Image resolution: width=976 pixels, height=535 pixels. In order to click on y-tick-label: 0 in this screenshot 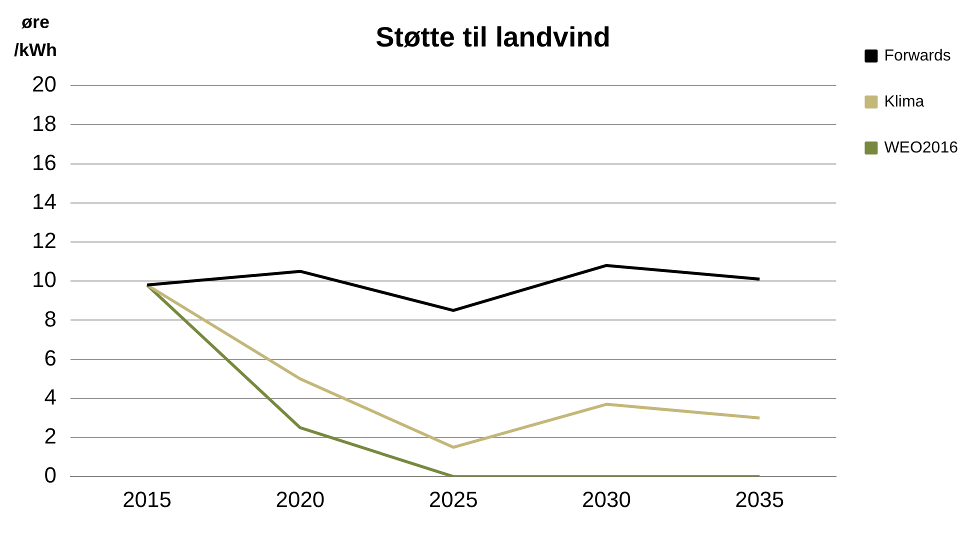, I will do `click(50, 475)`.